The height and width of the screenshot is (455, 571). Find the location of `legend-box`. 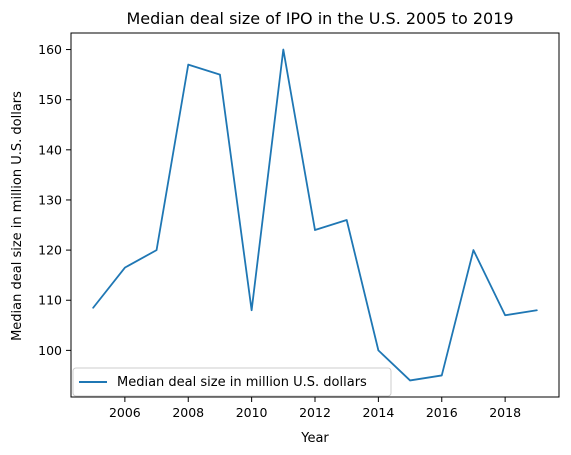

legend-box is located at coordinates (232, 382).